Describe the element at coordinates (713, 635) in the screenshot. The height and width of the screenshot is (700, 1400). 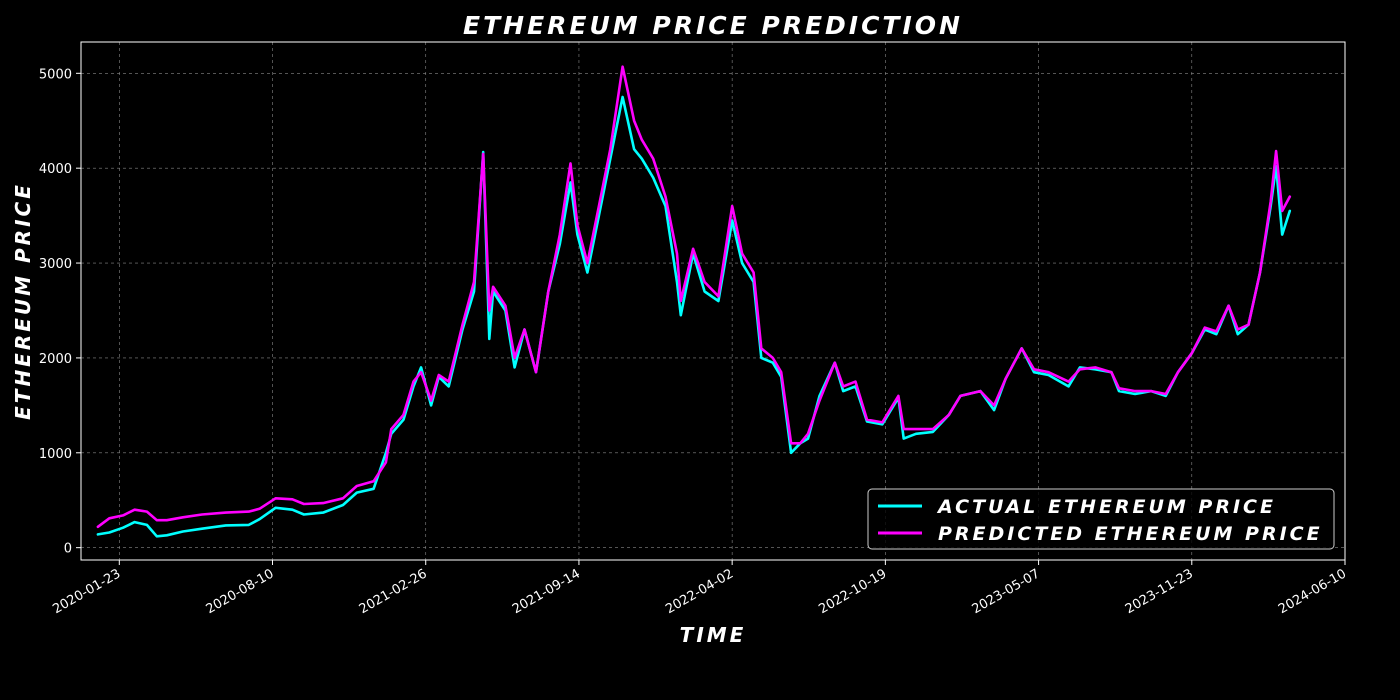
I see `x-axis-title: TIME` at that location.